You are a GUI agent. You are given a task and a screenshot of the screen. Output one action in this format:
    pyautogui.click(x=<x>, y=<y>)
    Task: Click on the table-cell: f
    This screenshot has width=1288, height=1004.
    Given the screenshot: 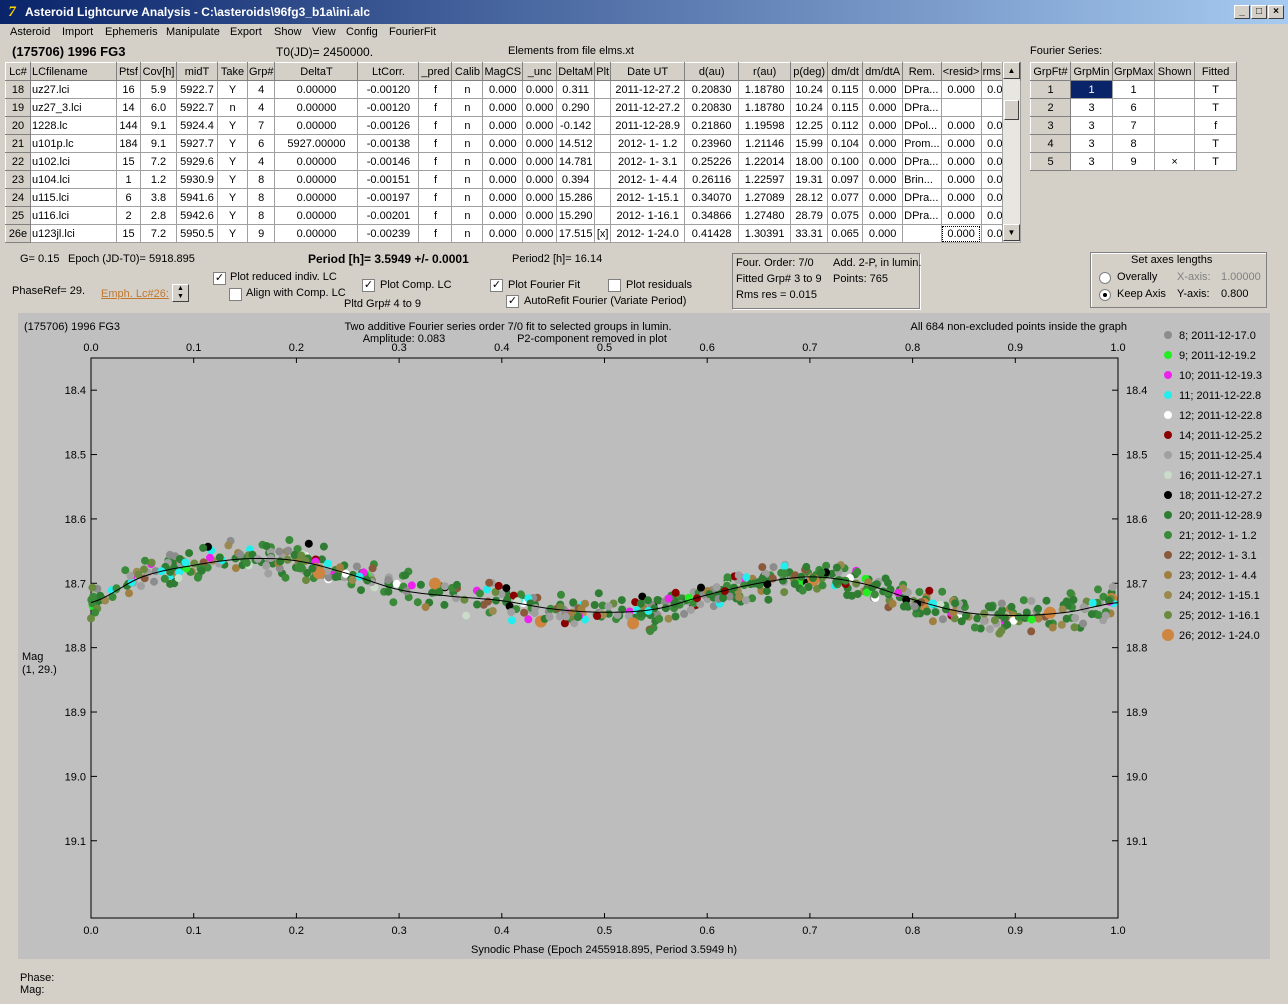 What is the action you would take?
    pyautogui.click(x=435, y=197)
    